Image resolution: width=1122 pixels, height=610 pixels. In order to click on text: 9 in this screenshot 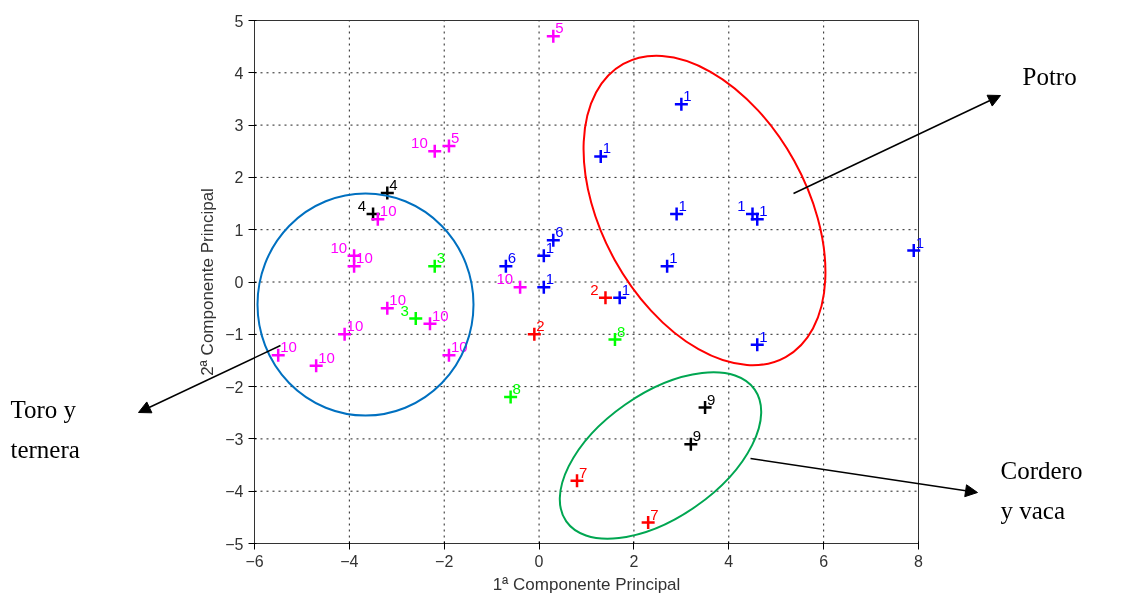, I will do `click(697, 436)`.